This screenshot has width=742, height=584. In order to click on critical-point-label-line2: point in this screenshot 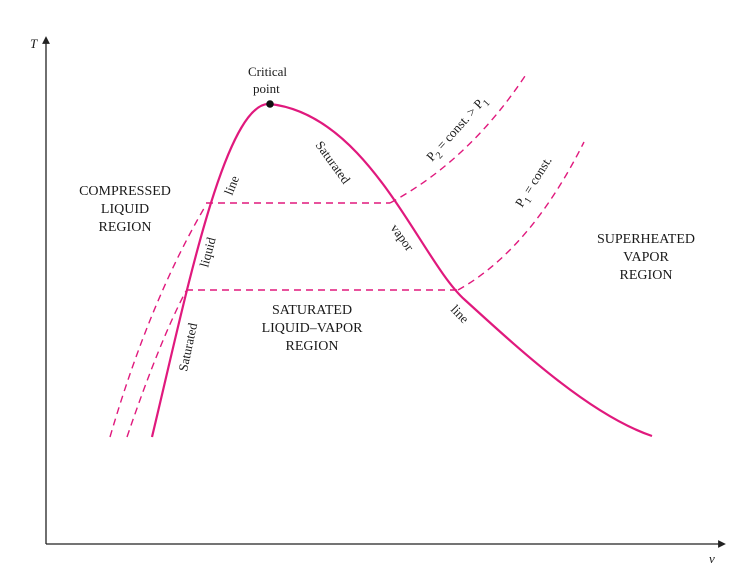, I will do `click(266, 88)`.